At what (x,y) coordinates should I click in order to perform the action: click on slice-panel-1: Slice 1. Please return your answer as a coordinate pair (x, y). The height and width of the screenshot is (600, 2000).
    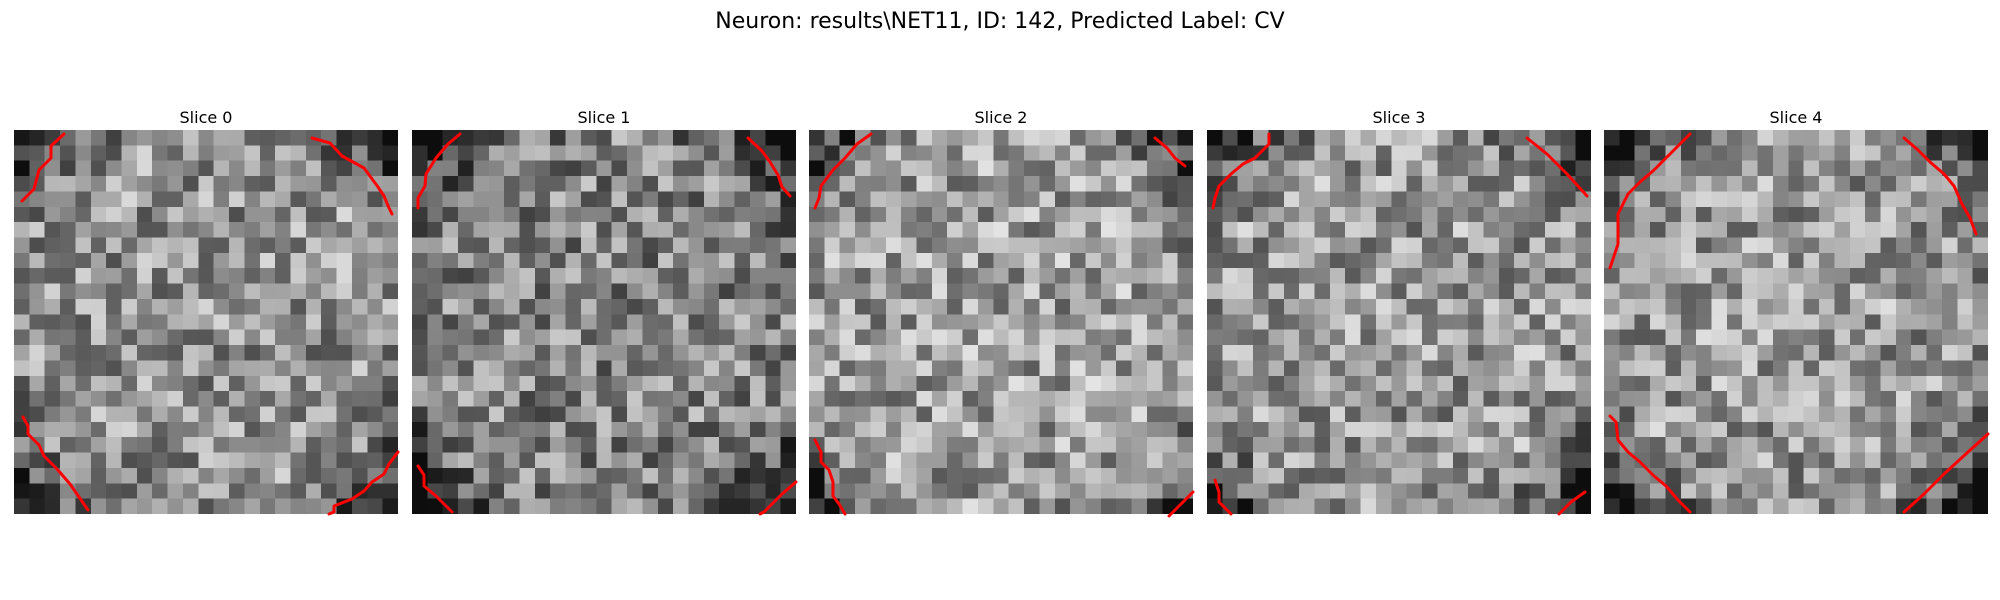
    Looking at the image, I should click on (605, 312).